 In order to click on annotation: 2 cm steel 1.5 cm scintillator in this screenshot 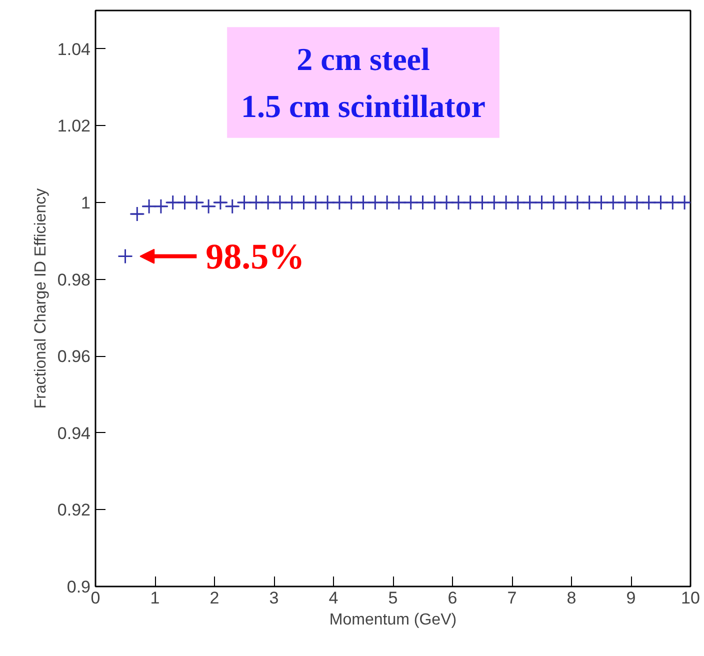, I will do `click(363, 82)`.